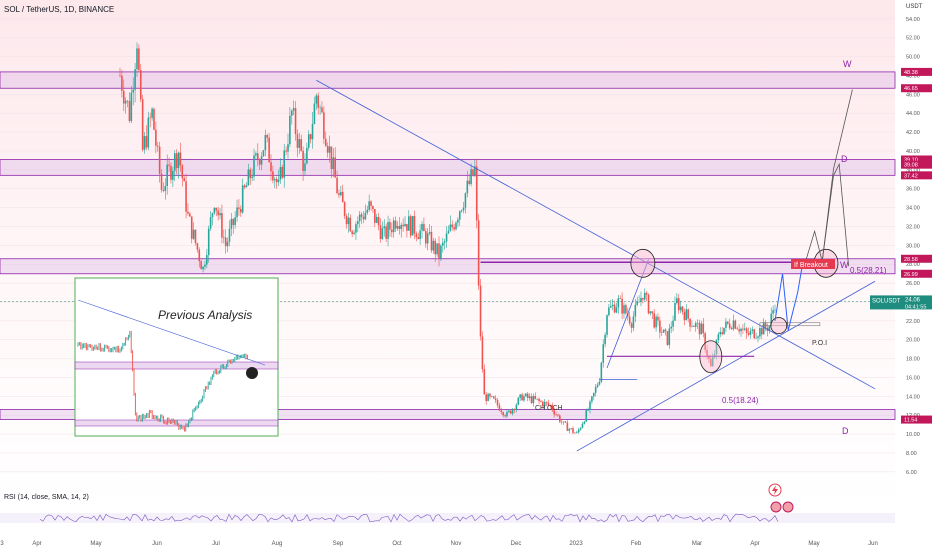  What do you see at coordinates (913, 190) in the screenshot?
I see `price-tick-label: 36.00` at bounding box center [913, 190].